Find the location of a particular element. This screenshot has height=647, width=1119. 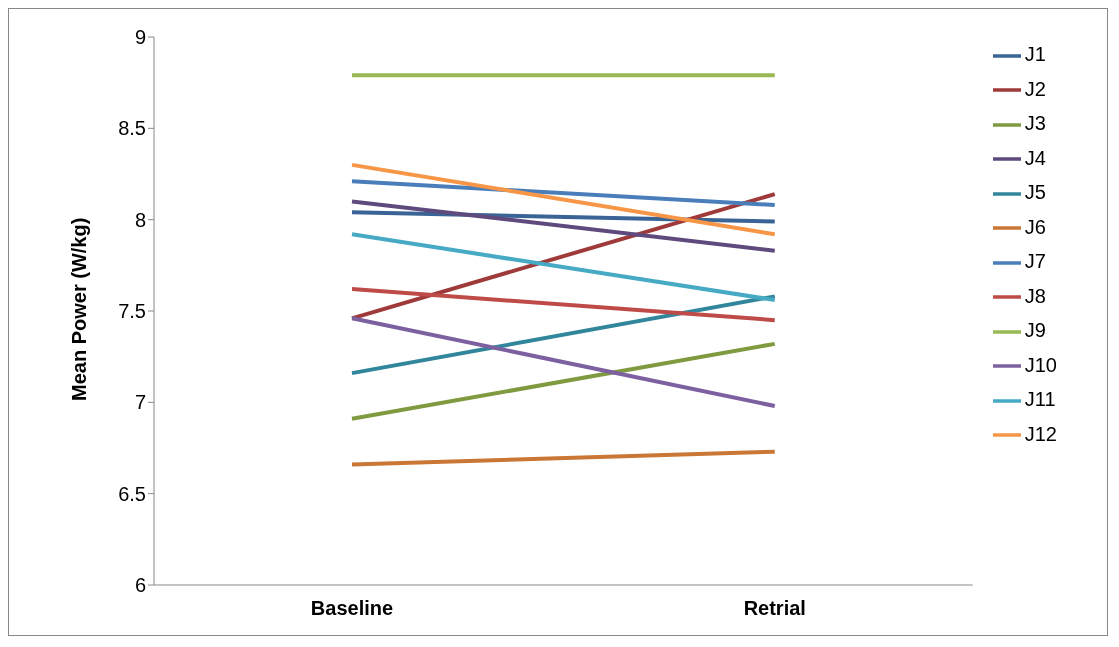

x-tick-label: Retrial is located at coordinates (774, 608).